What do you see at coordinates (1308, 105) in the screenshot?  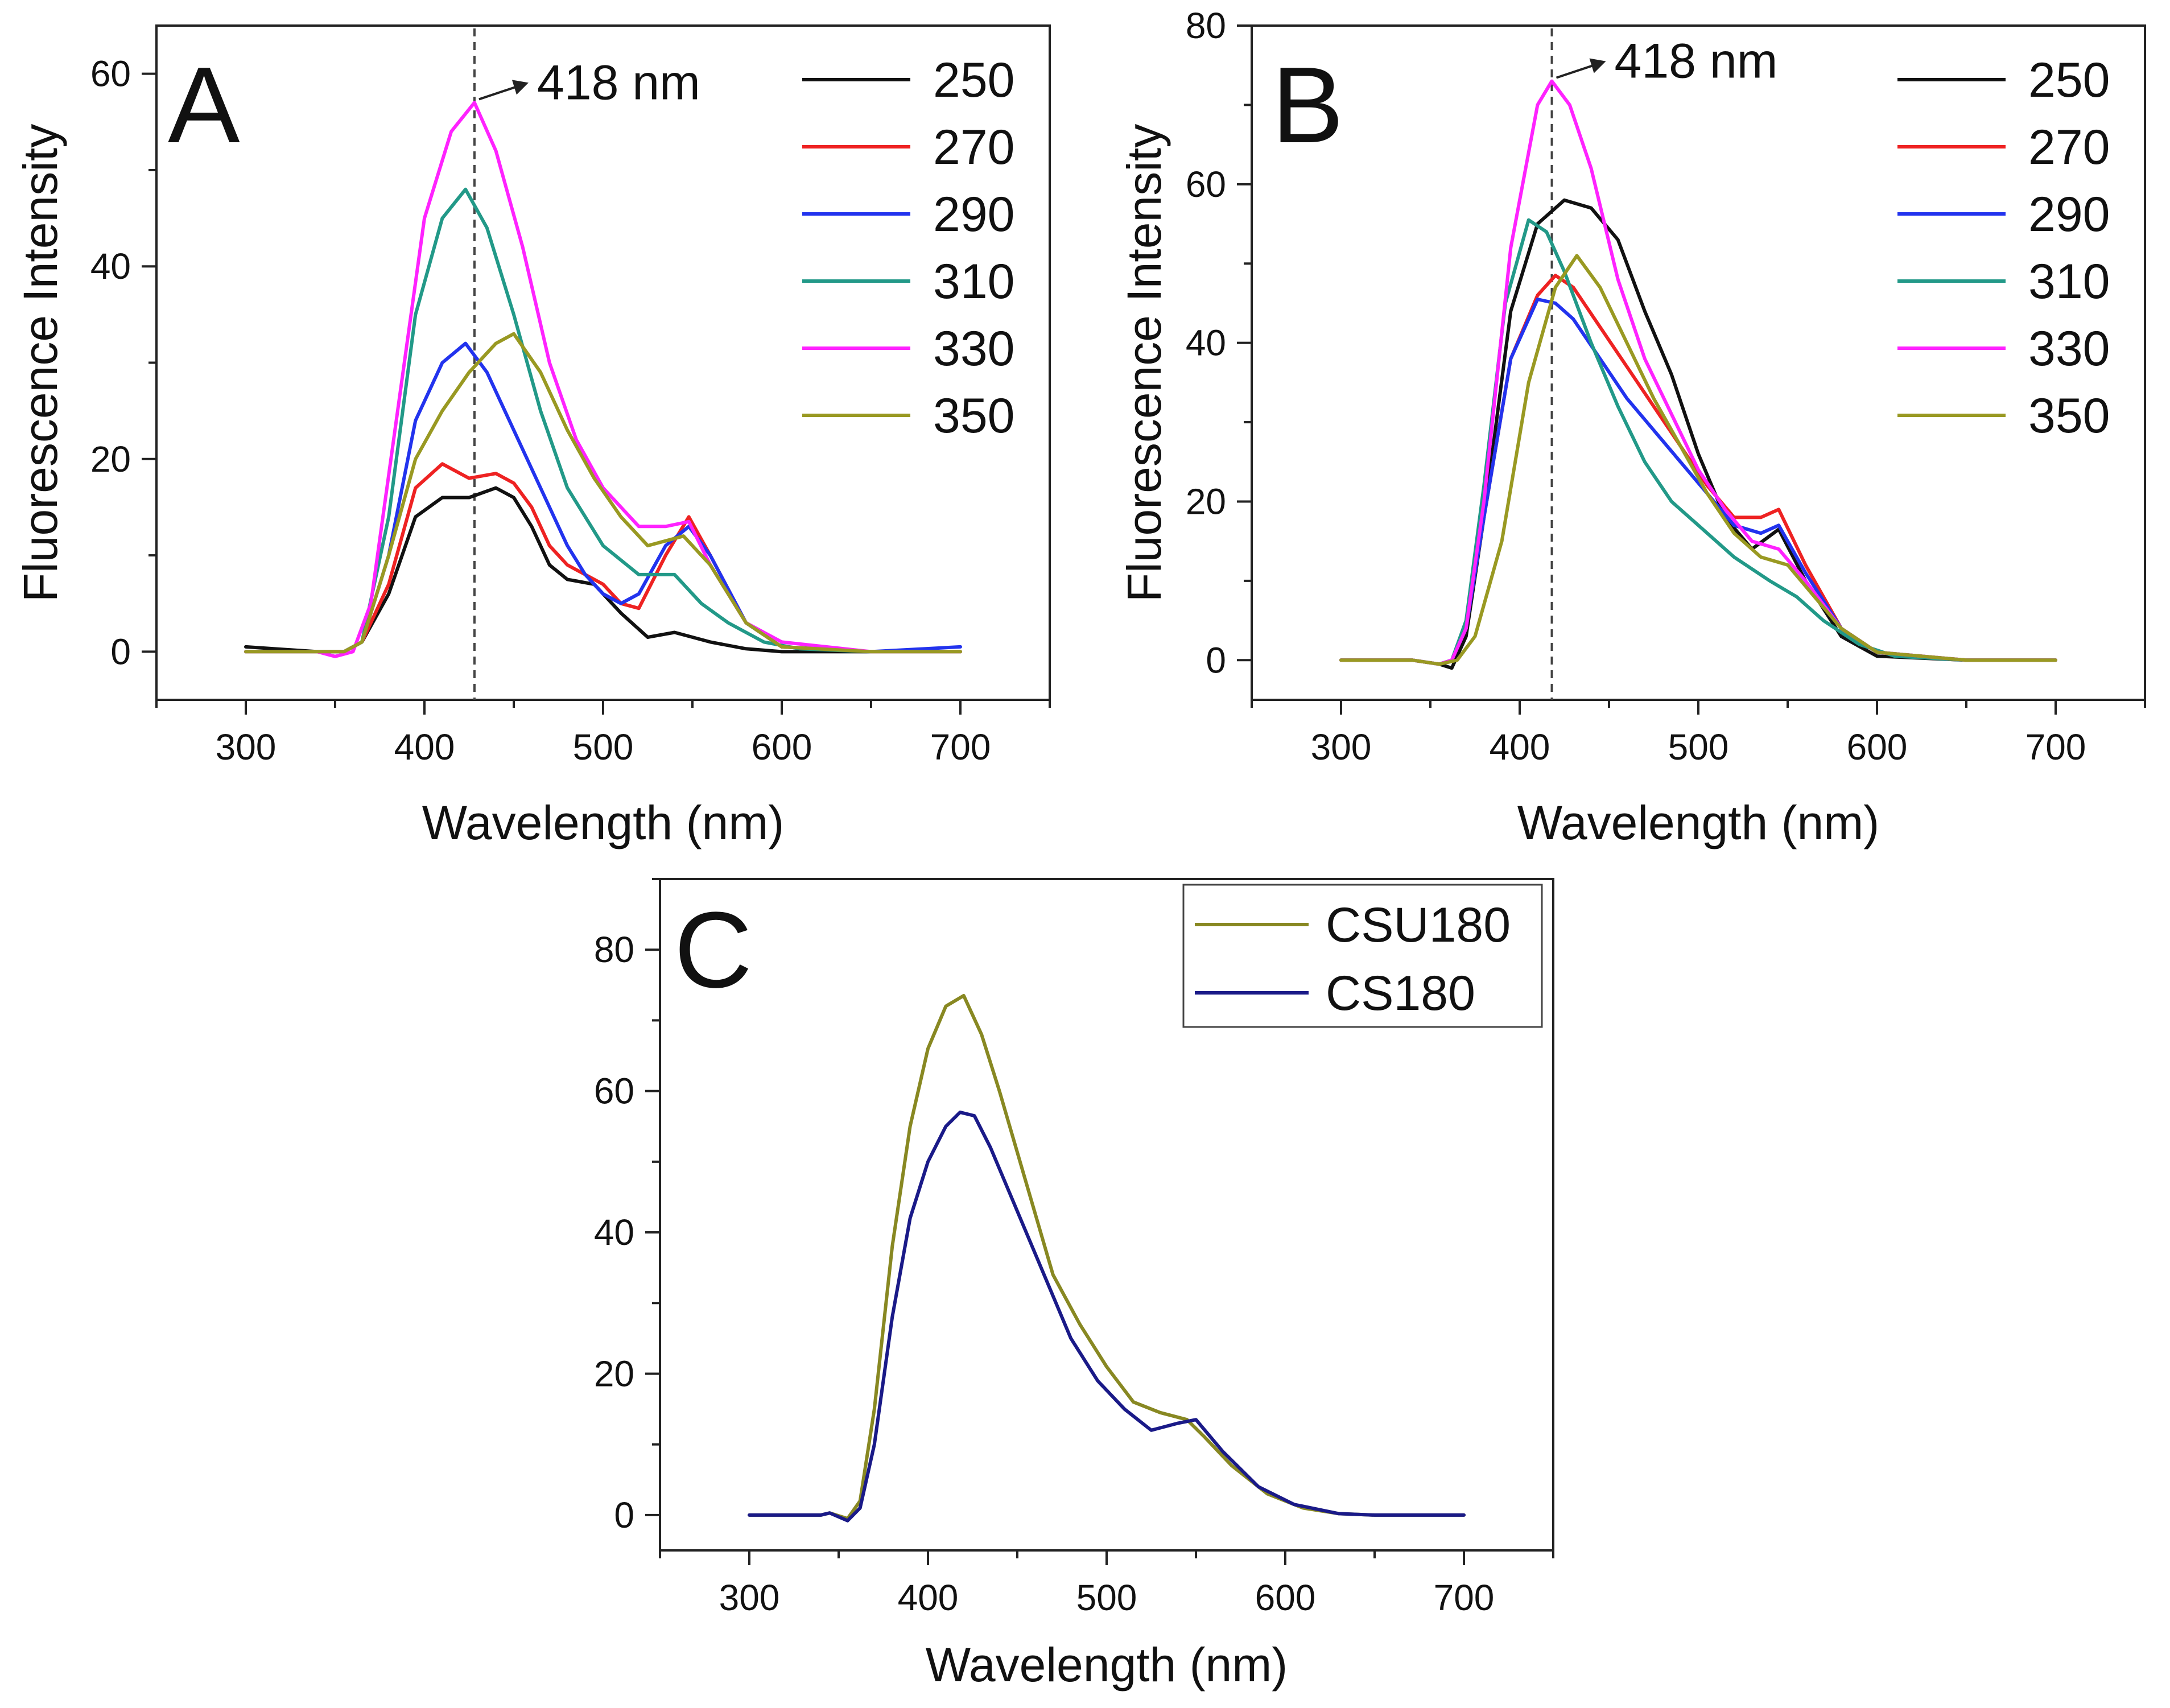 I see `panel-letter-b: B` at bounding box center [1308, 105].